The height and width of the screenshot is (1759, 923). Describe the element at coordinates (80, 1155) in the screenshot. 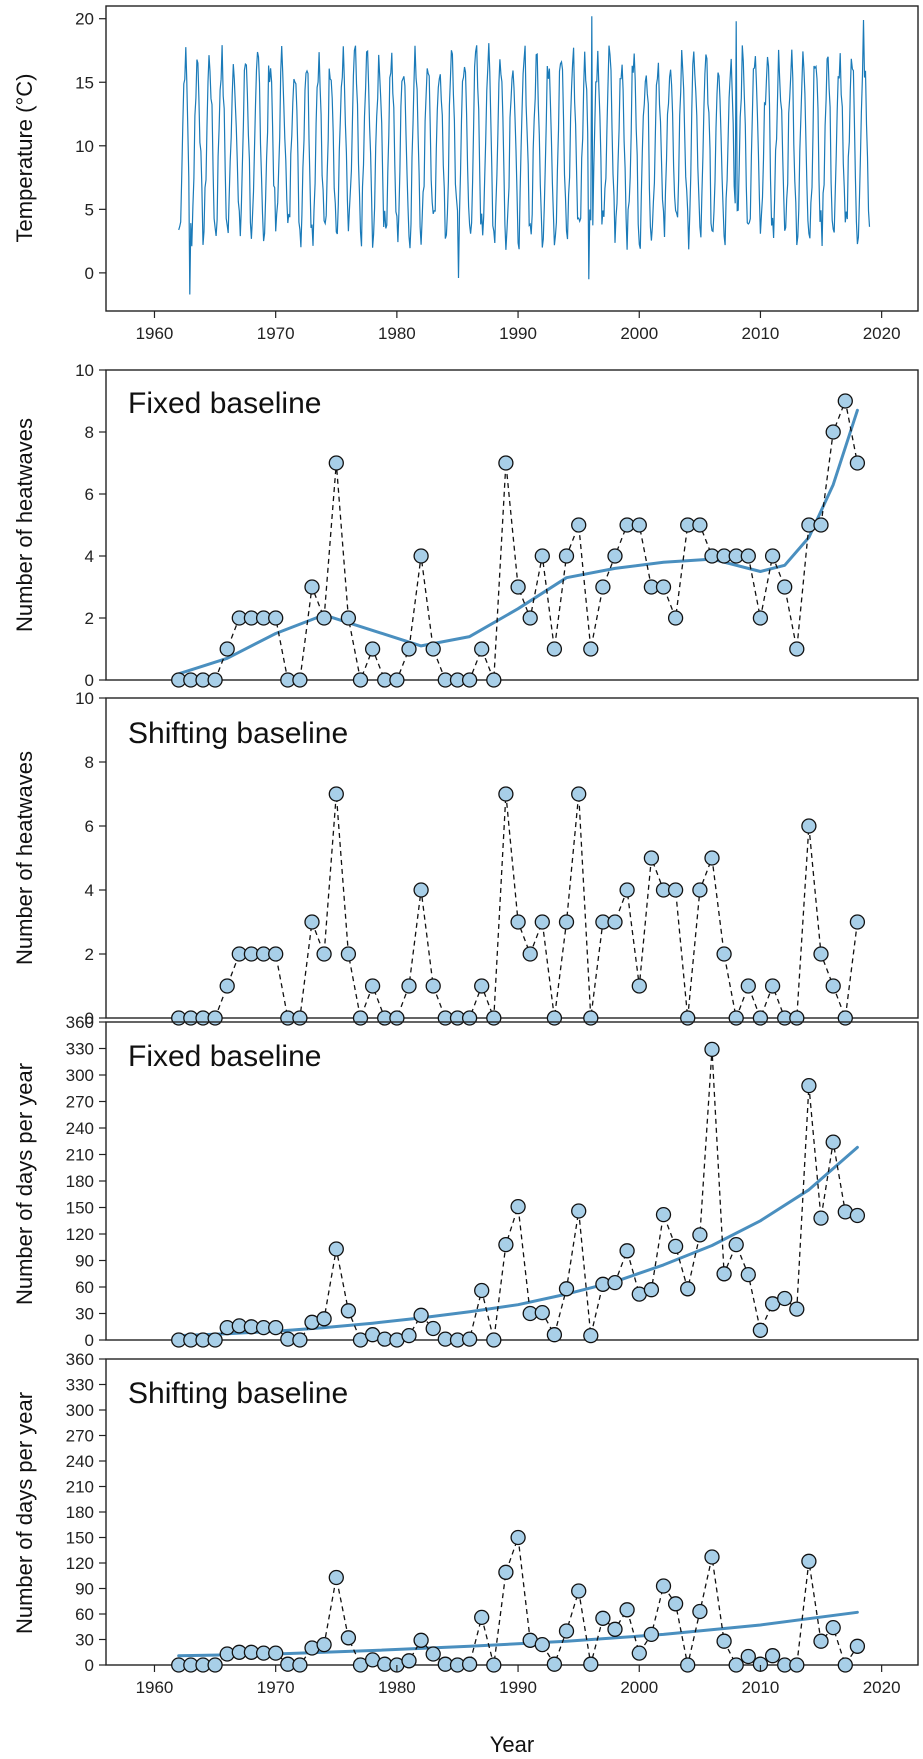

I see `y-tick-label: 210` at that location.